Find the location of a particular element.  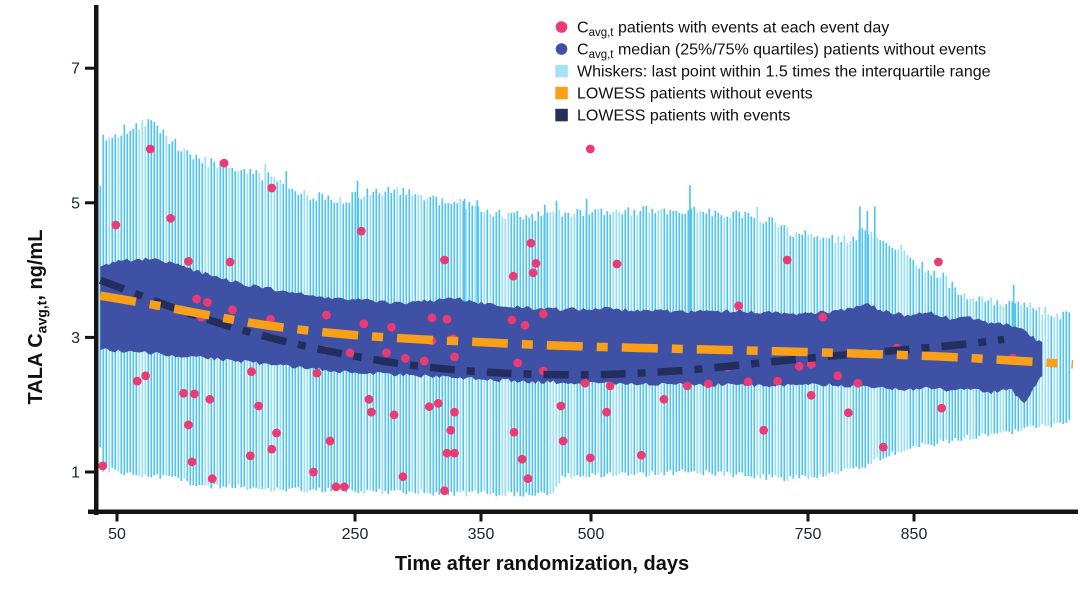

x-tick-label: 350 is located at coordinates (481, 534).